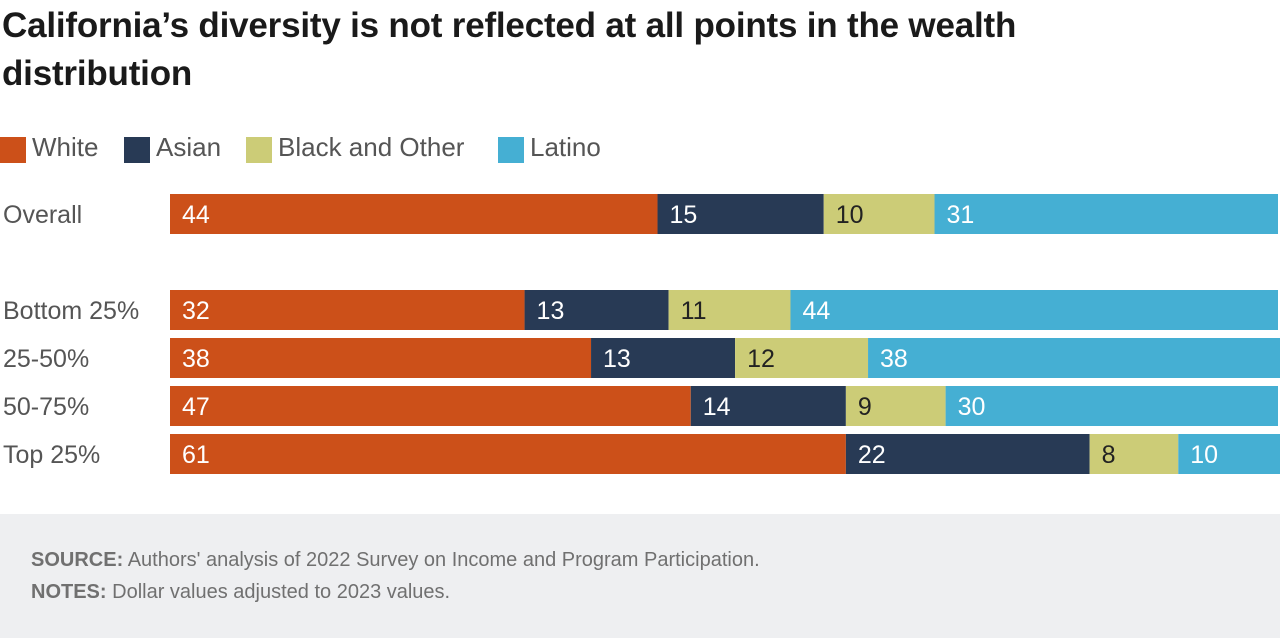  I want to click on bar-asian-50-75pct, so click(768, 406).